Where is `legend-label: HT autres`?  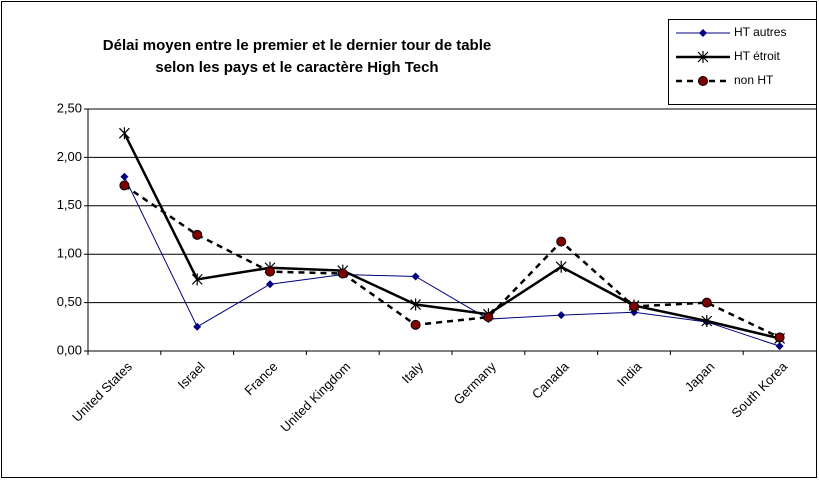 legend-label: HT autres is located at coordinates (760, 32).